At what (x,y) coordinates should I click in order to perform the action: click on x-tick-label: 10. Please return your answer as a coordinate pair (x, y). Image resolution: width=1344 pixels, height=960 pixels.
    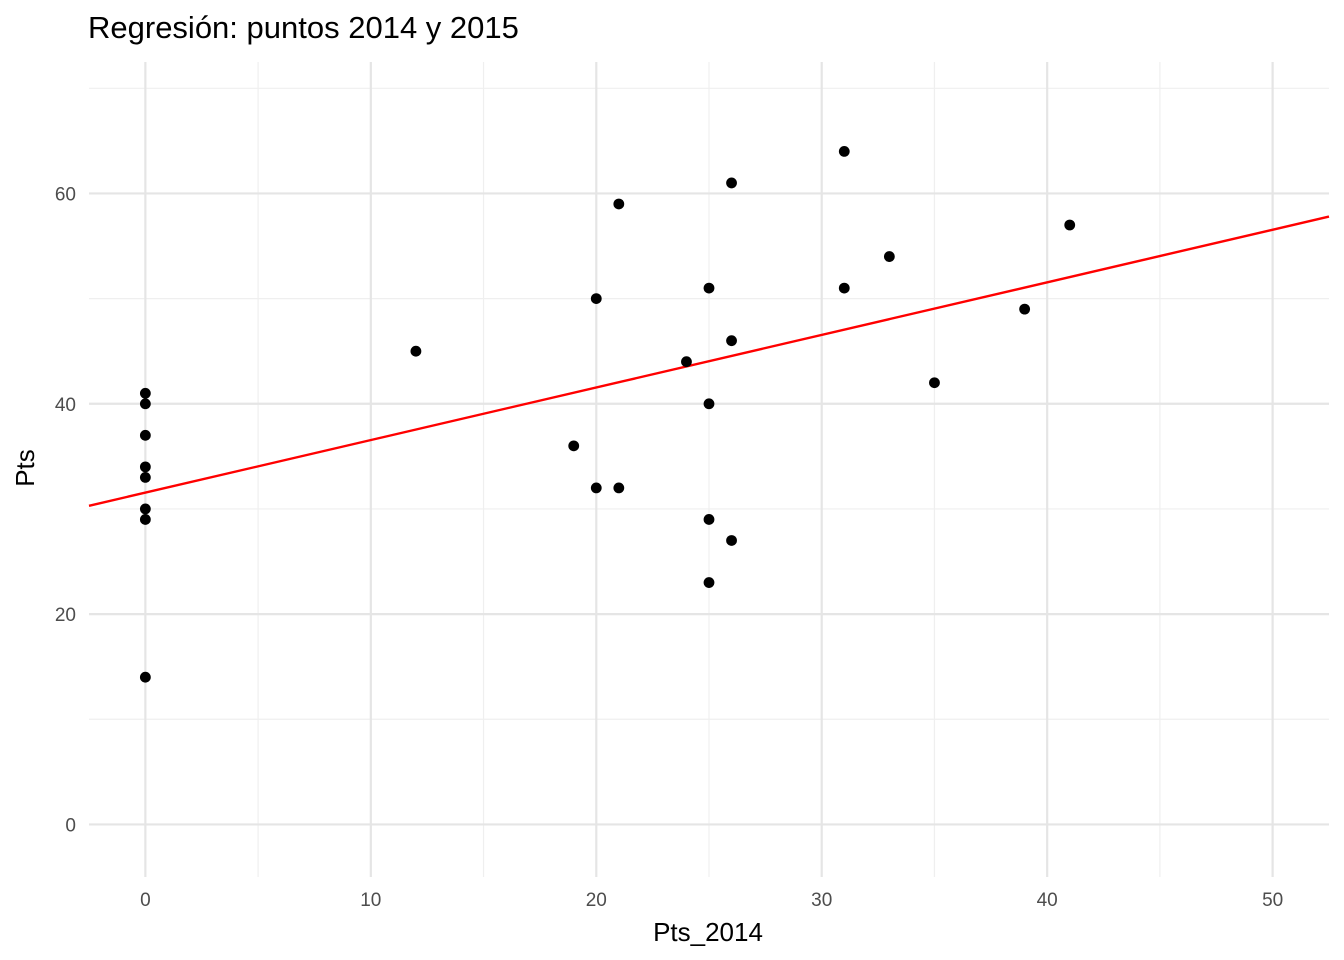
    Looking at the image, I should click on (370, 900).